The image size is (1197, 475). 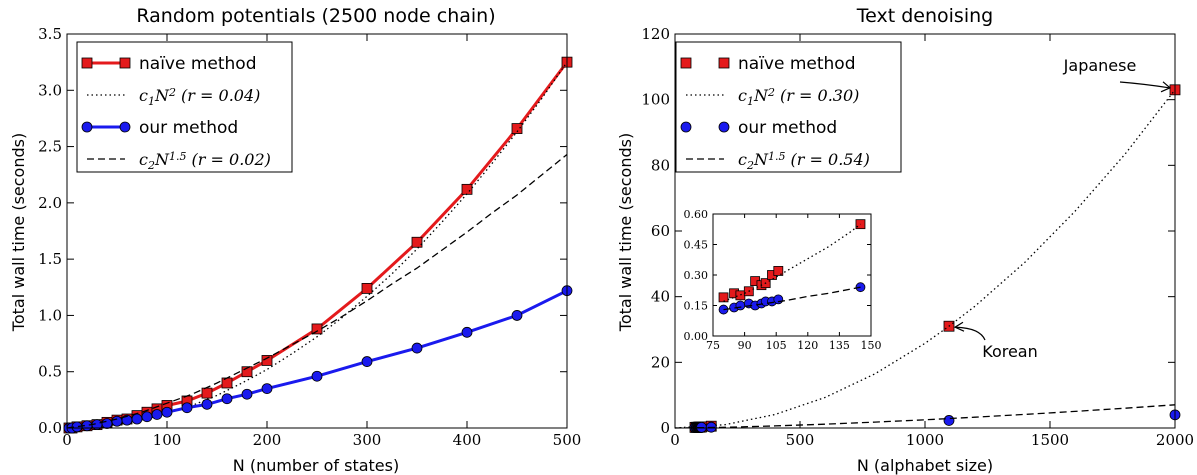 What do you see at coordinates (675, 440) in the screenshot?
I see `right-x-tick-label-0: 0` at bounding box center [675, 440].